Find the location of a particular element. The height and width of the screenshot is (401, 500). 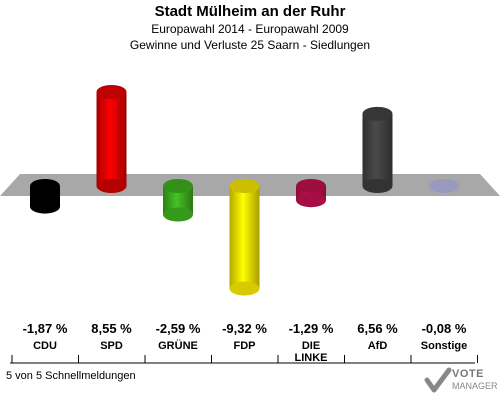

bar-cdu is located at coordinates (45, 196).